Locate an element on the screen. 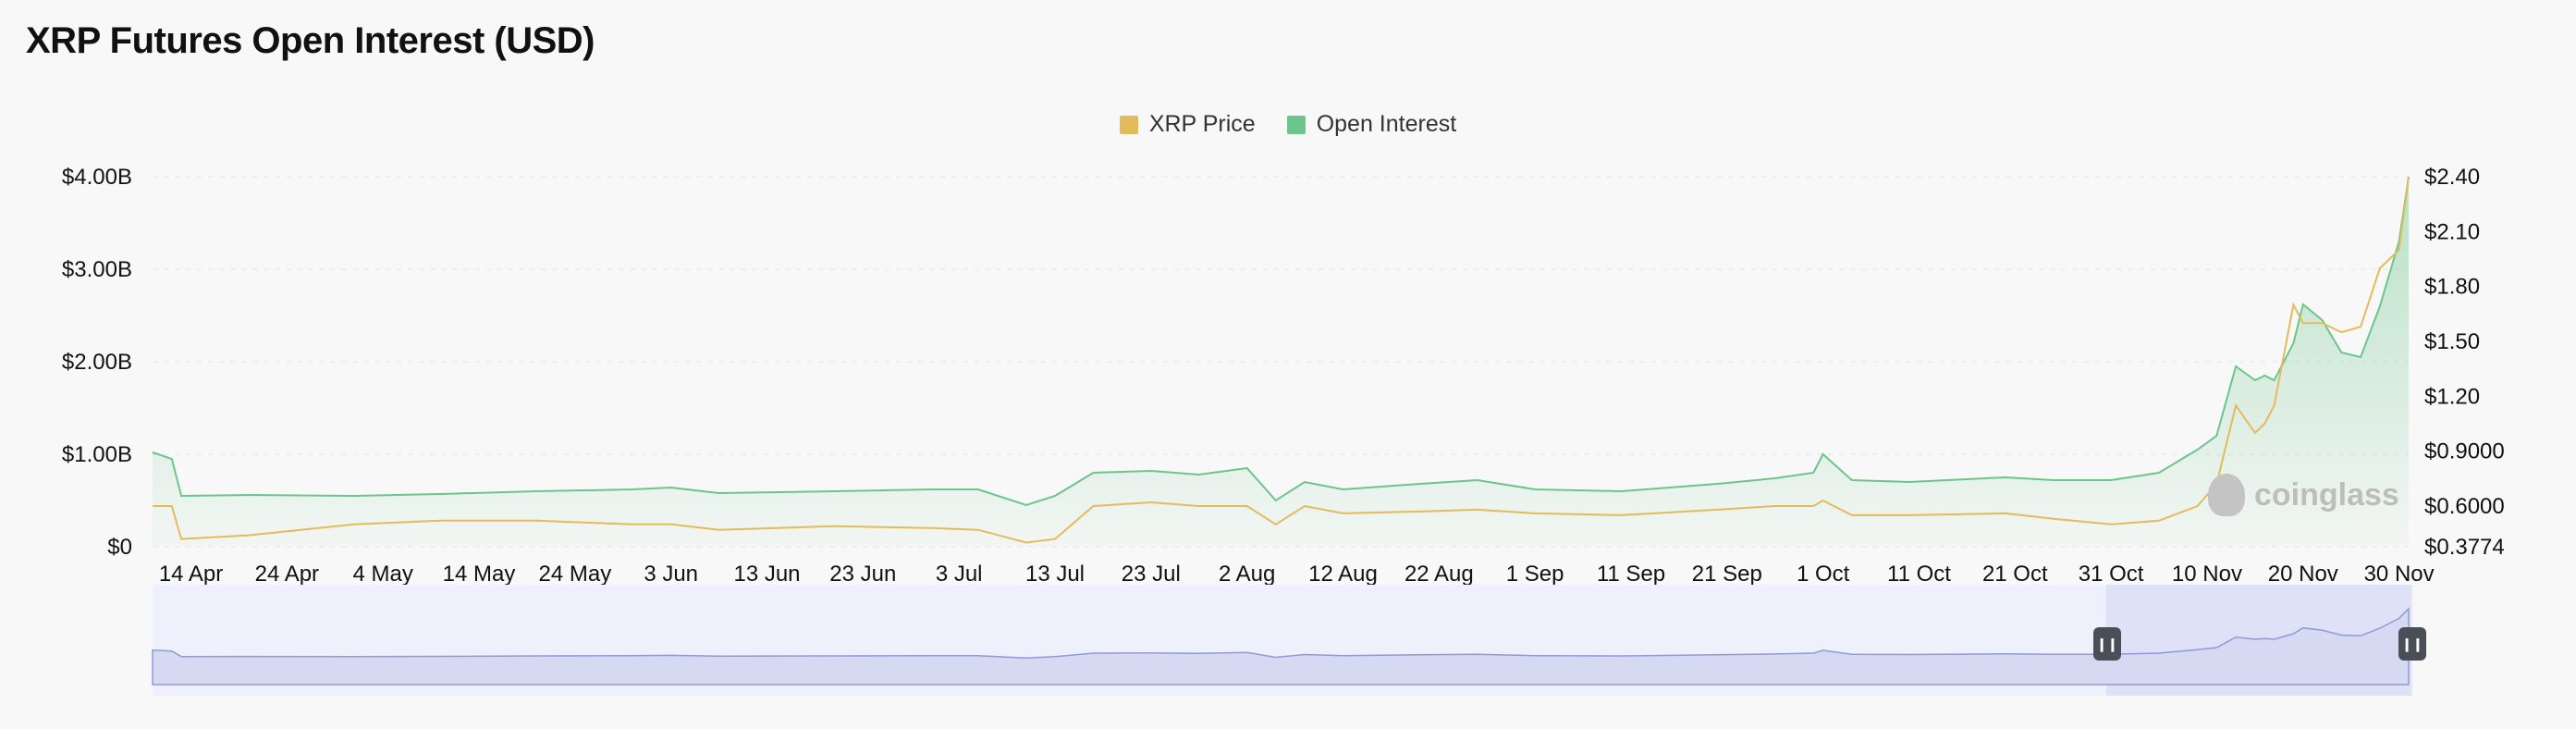  y-right-tick-label: $0.3774 is located at coordinates (2464, 547).